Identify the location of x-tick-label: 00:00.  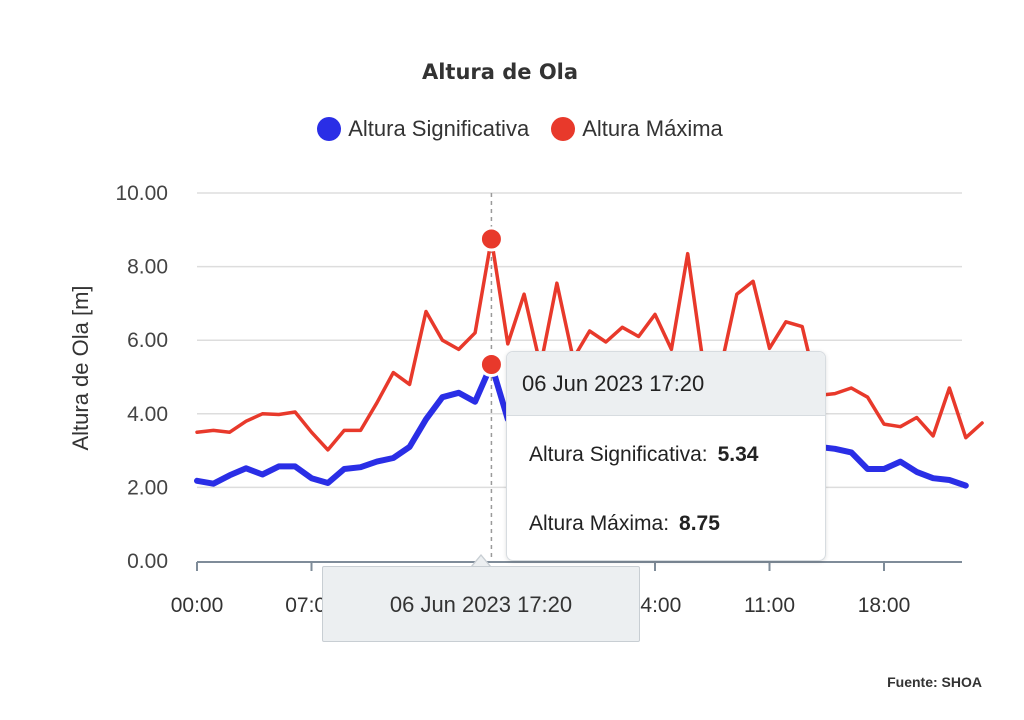
(197, 605).